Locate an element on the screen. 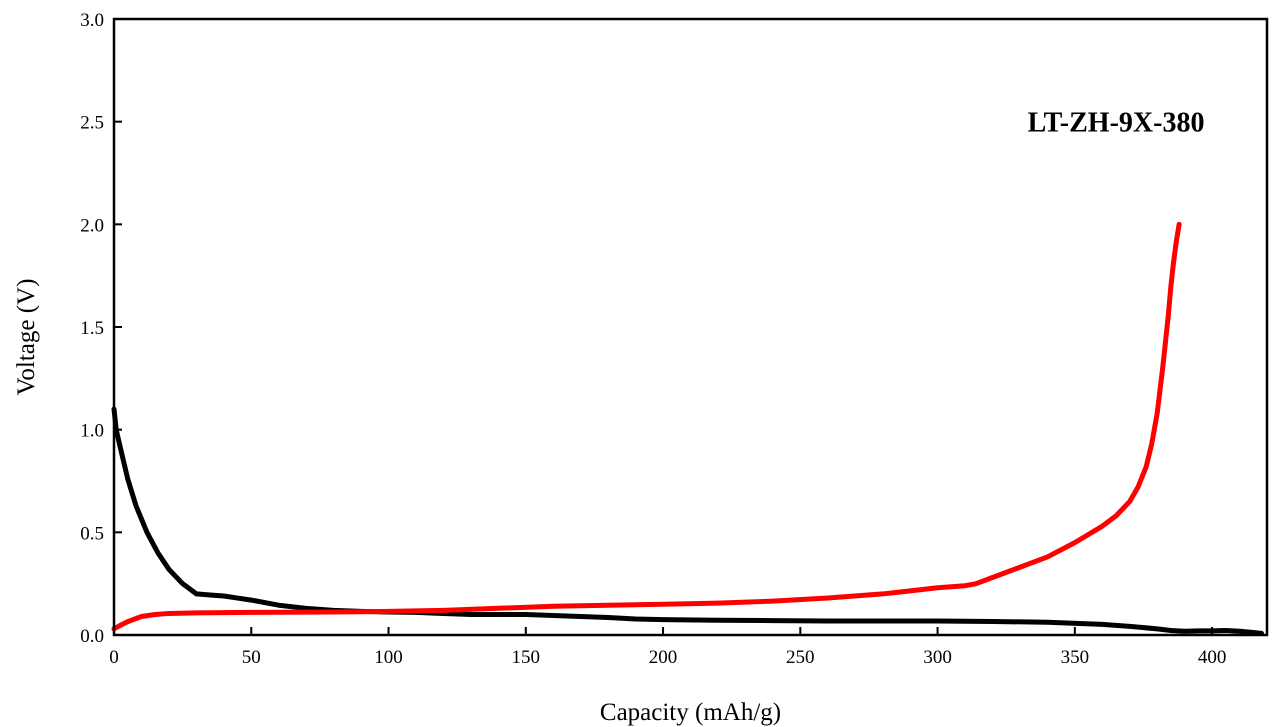 This screenshot has width=1277, height=727. x-tick-label: 0 is located at coordinates (114, 657).